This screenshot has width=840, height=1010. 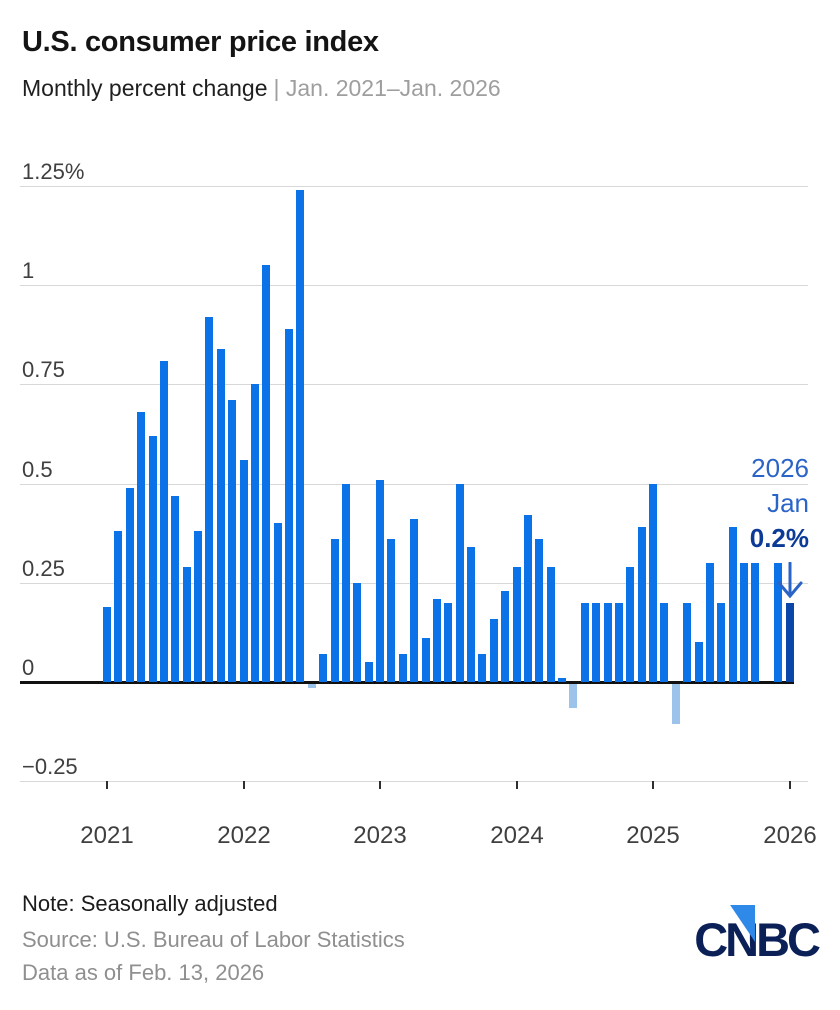 What do you see at coordinates (187, 624) in the screenshot?
I see `bar-aug-2021` at bounding box center [187, 624].